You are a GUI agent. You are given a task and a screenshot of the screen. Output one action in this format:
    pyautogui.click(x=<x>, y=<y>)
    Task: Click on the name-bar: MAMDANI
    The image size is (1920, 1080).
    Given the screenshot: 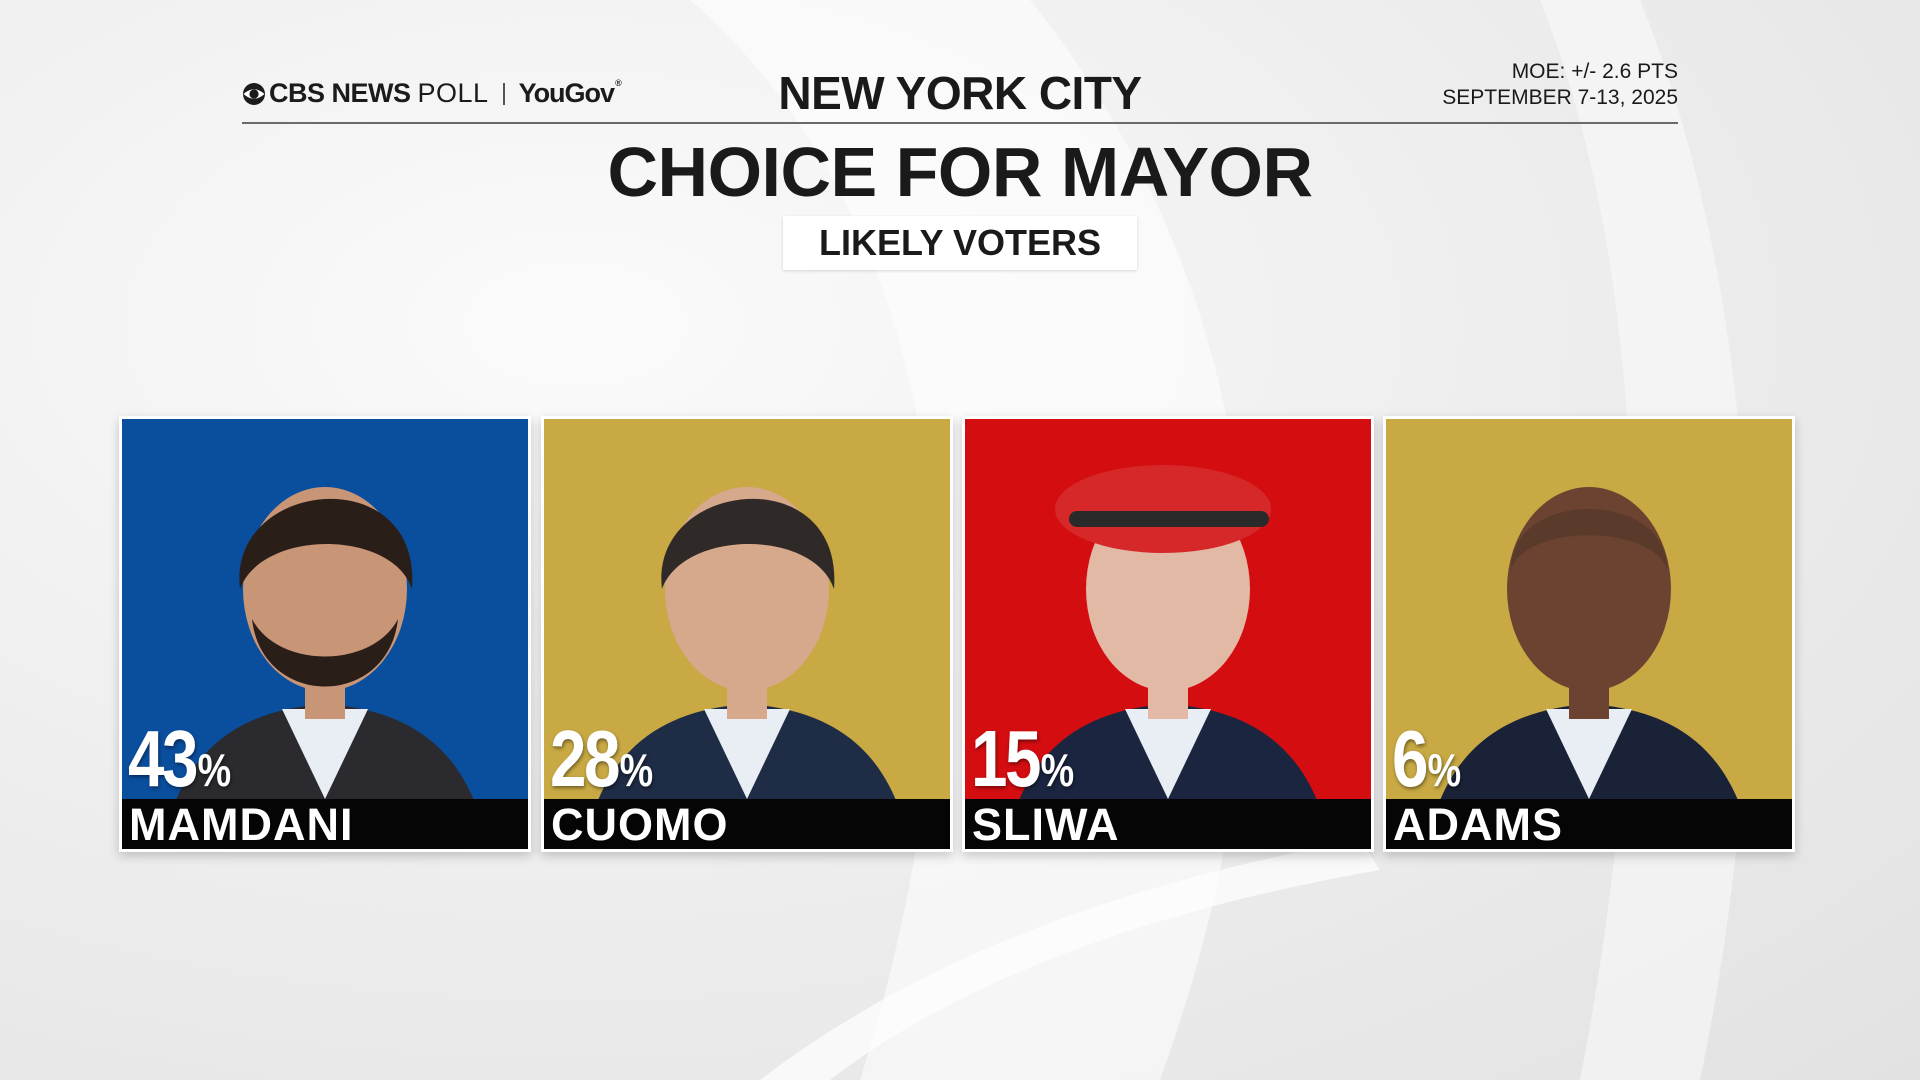 What is the action you would take?
    pyautogui.click(x=325, y=824)
    